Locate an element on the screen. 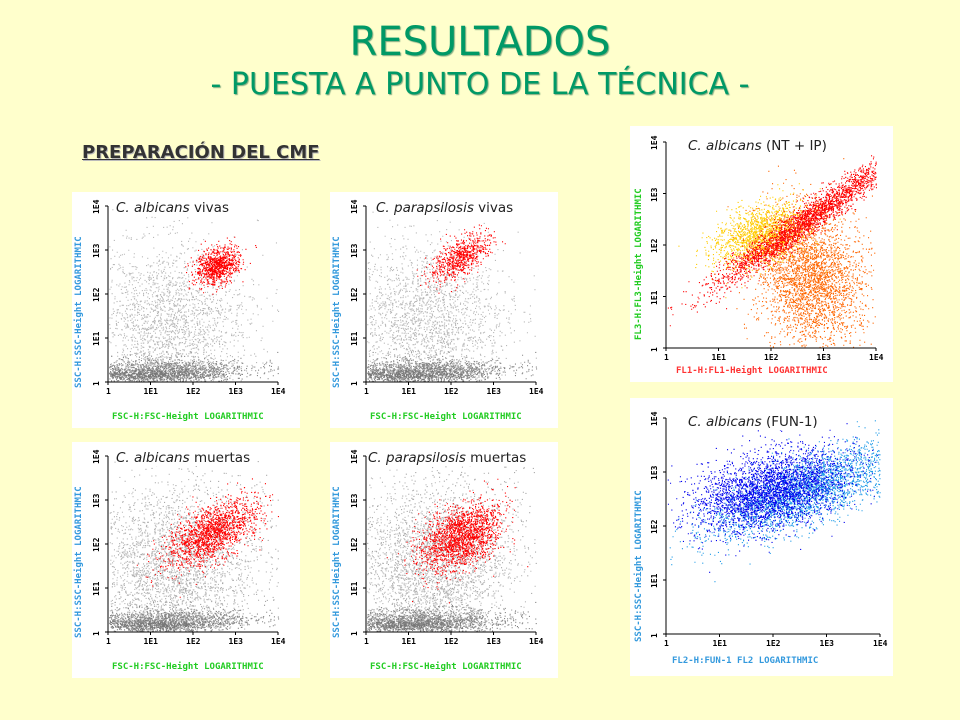  x-axis-label: FL2-H:FUN-1 FL2 LOGARITHMIC is located at coordinates (745, 661).